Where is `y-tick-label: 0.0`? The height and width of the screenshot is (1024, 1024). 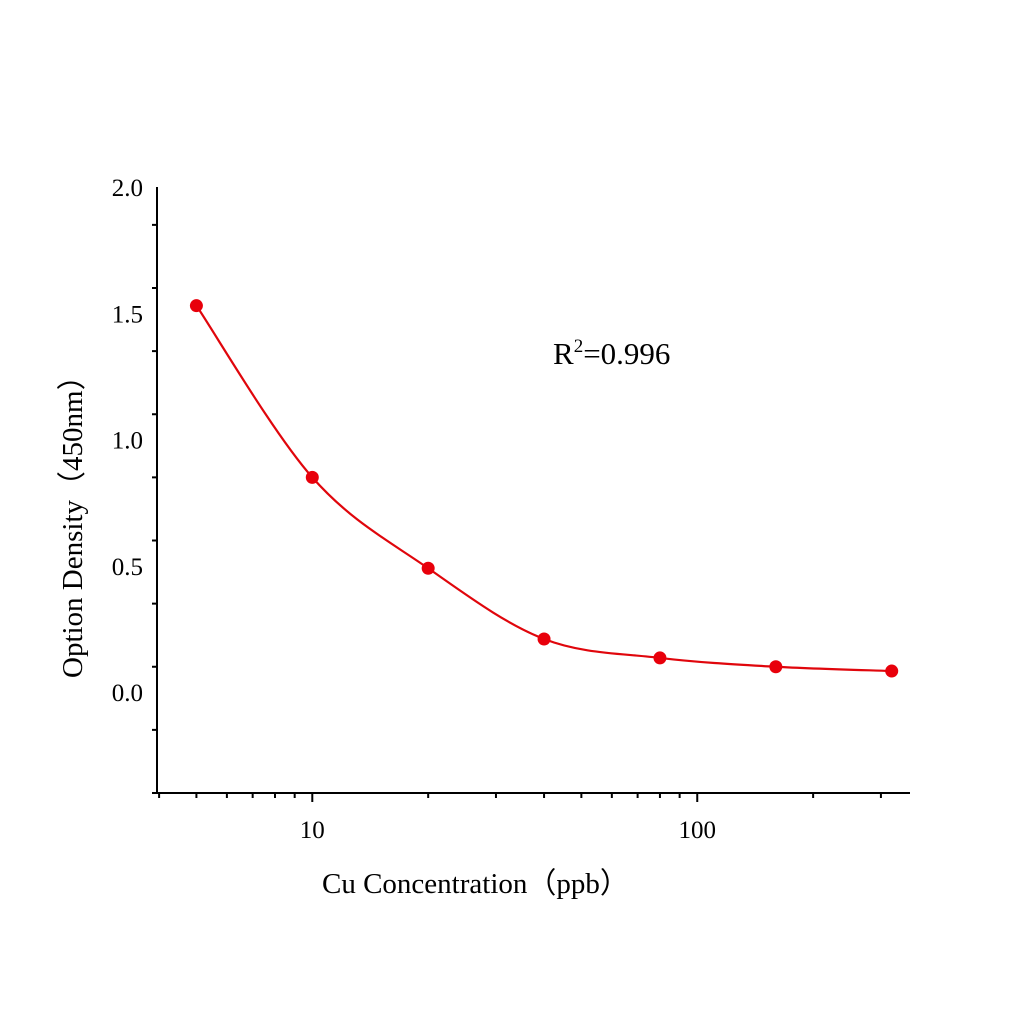 y-tick-label: 0.0 is located at coordinates (127, 693).